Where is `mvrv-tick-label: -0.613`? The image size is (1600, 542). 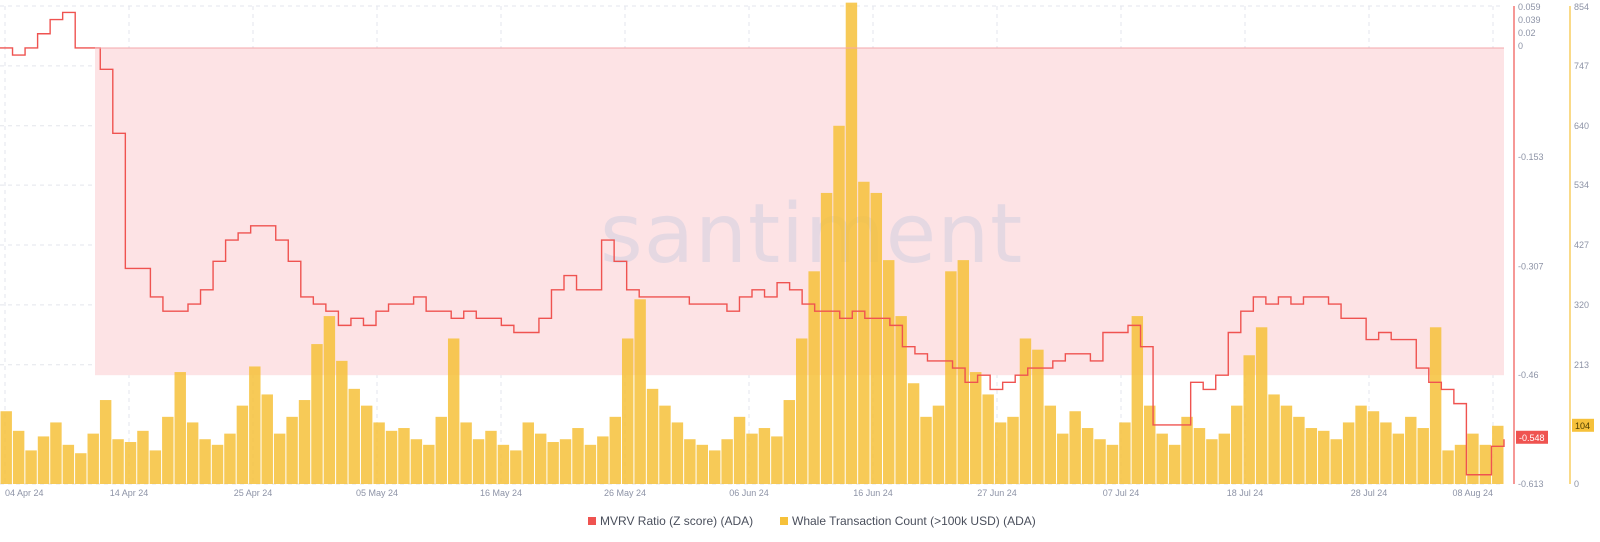 mvrv-tick-label: -0.613 is located at coordinates (1531, 484).